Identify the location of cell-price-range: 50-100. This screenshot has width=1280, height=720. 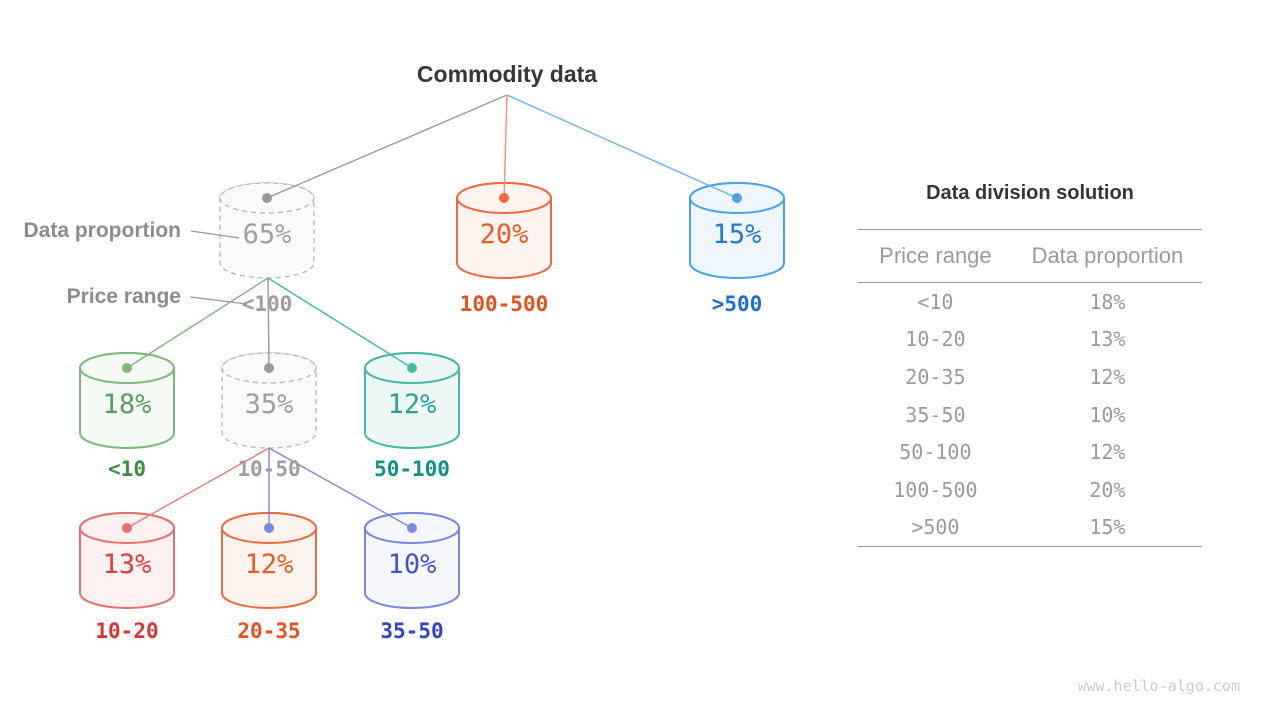
(935, 452).